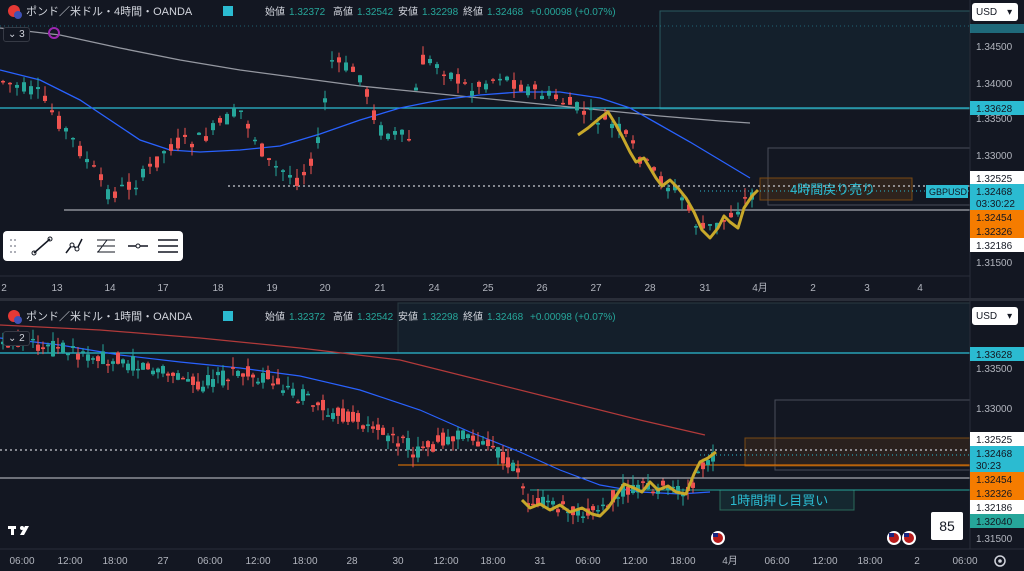 The width and height of the screenshot is (1024, 571). I want to click on top-indicators-toggle: ⌄ 3, so click(16, 34).